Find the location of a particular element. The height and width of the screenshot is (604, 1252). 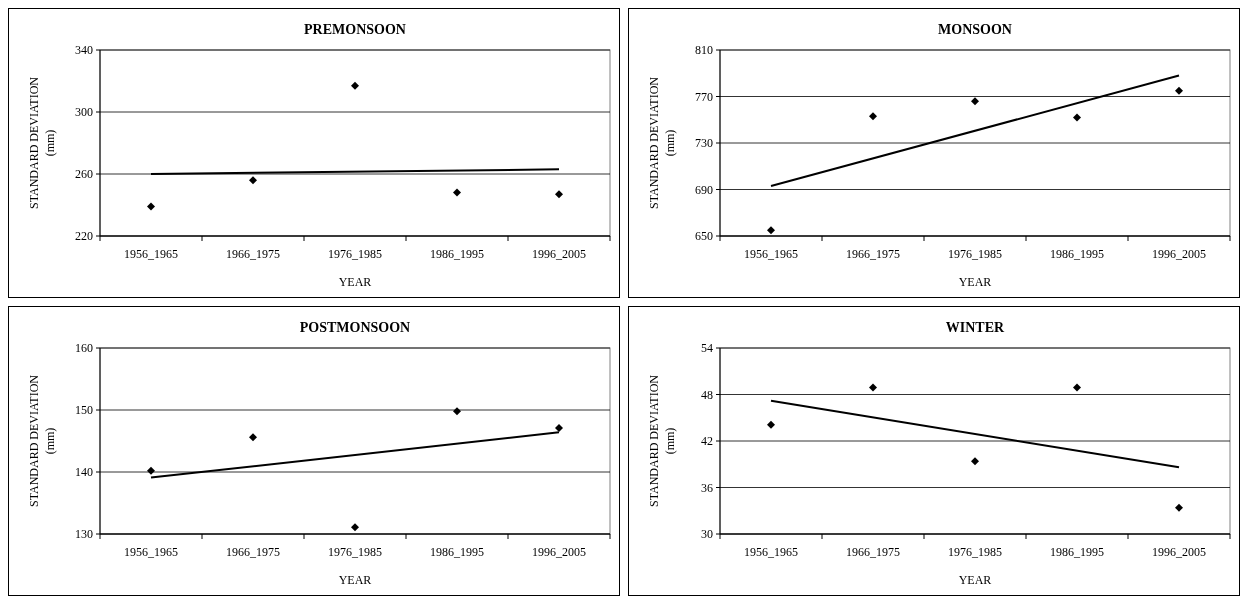

y-tick-label: 150 is located at coordinates (84, 410).